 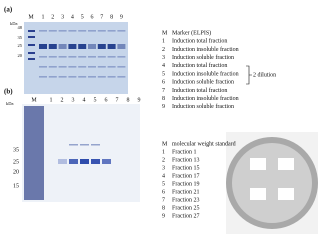 I want to click on legend-key: 2, so click(x=163, y=160).